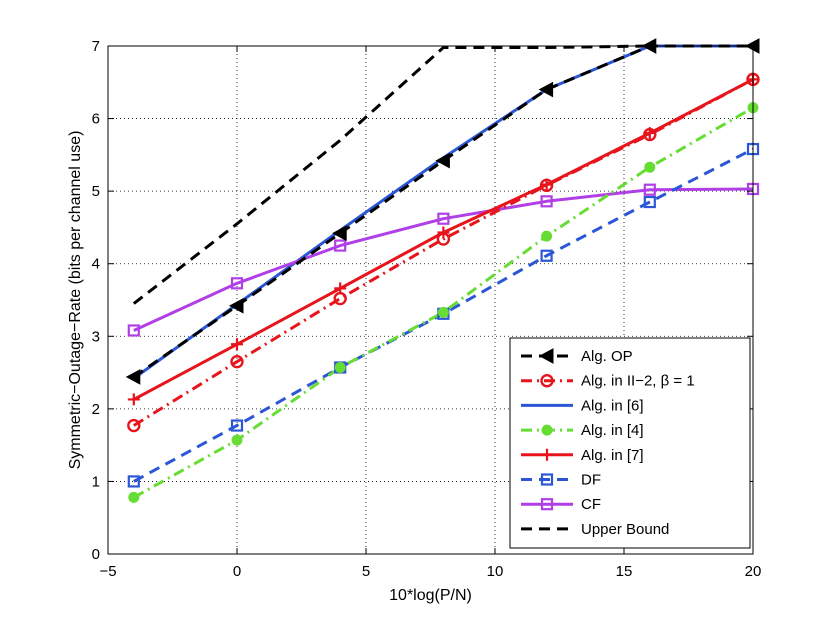 Image resolution: width=830 pixels, height=625 pixels. What do you see at coordinates (607, 356) in the screenshot?
I see `legend-label: Alg. OP` at bounding box center [607, 356].